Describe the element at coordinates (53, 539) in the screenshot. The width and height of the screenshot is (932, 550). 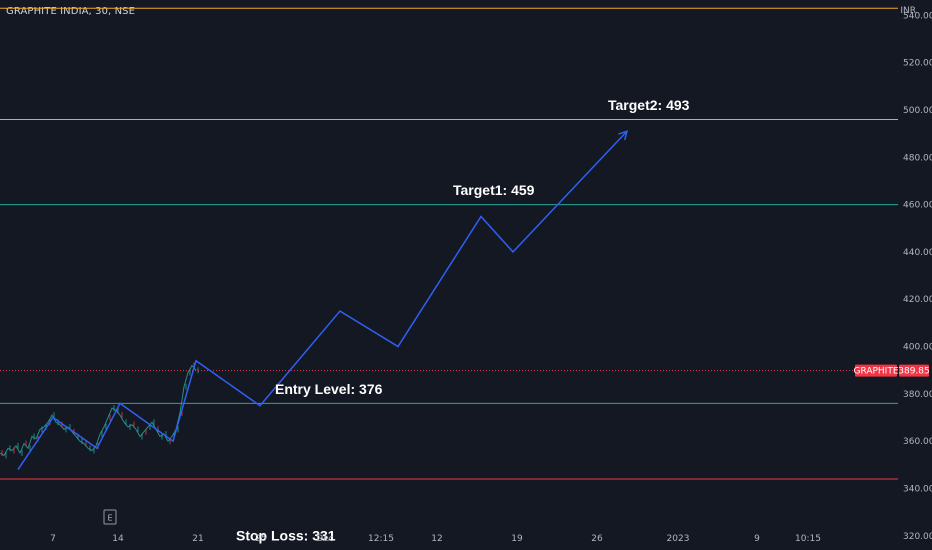
I see `x-tick-label: 7` at that location.